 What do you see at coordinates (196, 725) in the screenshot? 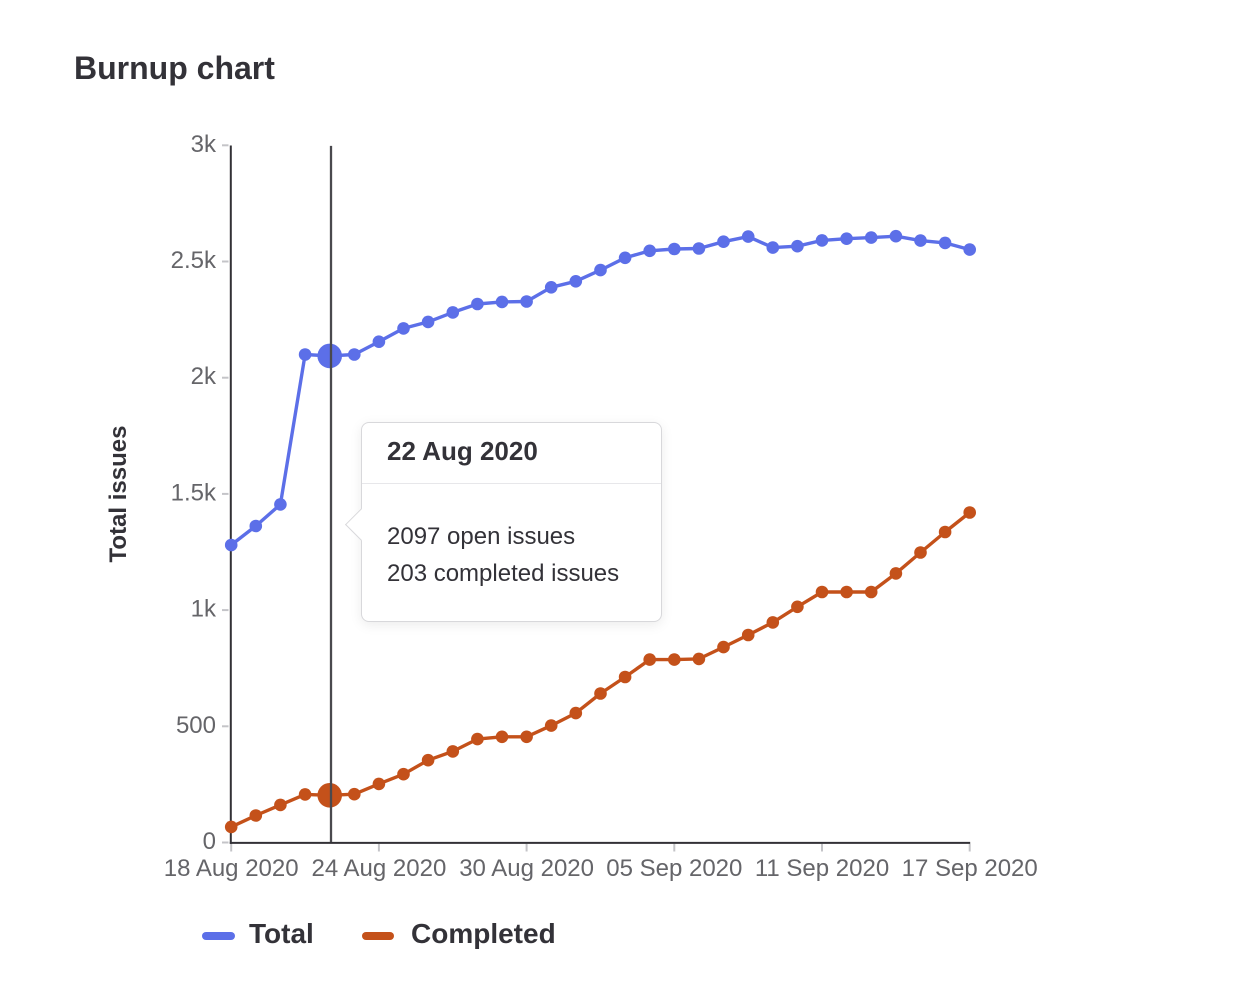
I see `svg-text: 500` at bounding box center [196, 725].